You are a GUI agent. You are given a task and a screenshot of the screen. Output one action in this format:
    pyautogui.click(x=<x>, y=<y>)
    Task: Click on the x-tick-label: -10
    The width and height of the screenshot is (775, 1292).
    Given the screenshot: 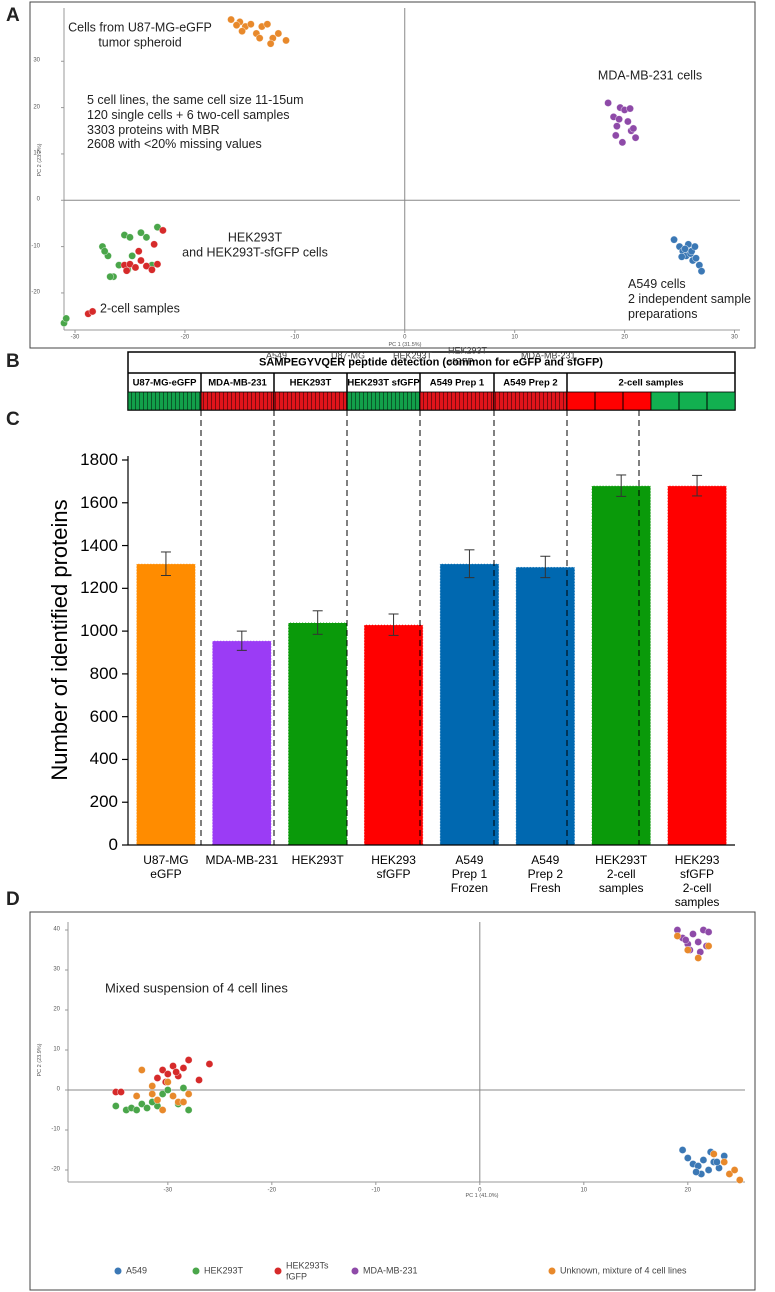 What is the action you would take?
    pyautogui.click(x=295, y=337)
    